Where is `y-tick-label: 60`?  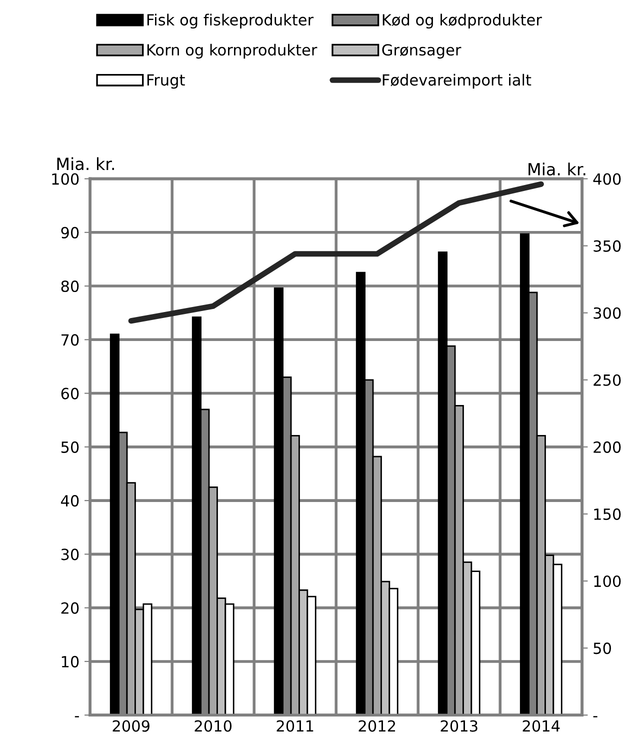
y-tick-label: 60 is located at coordinates (70, 394).